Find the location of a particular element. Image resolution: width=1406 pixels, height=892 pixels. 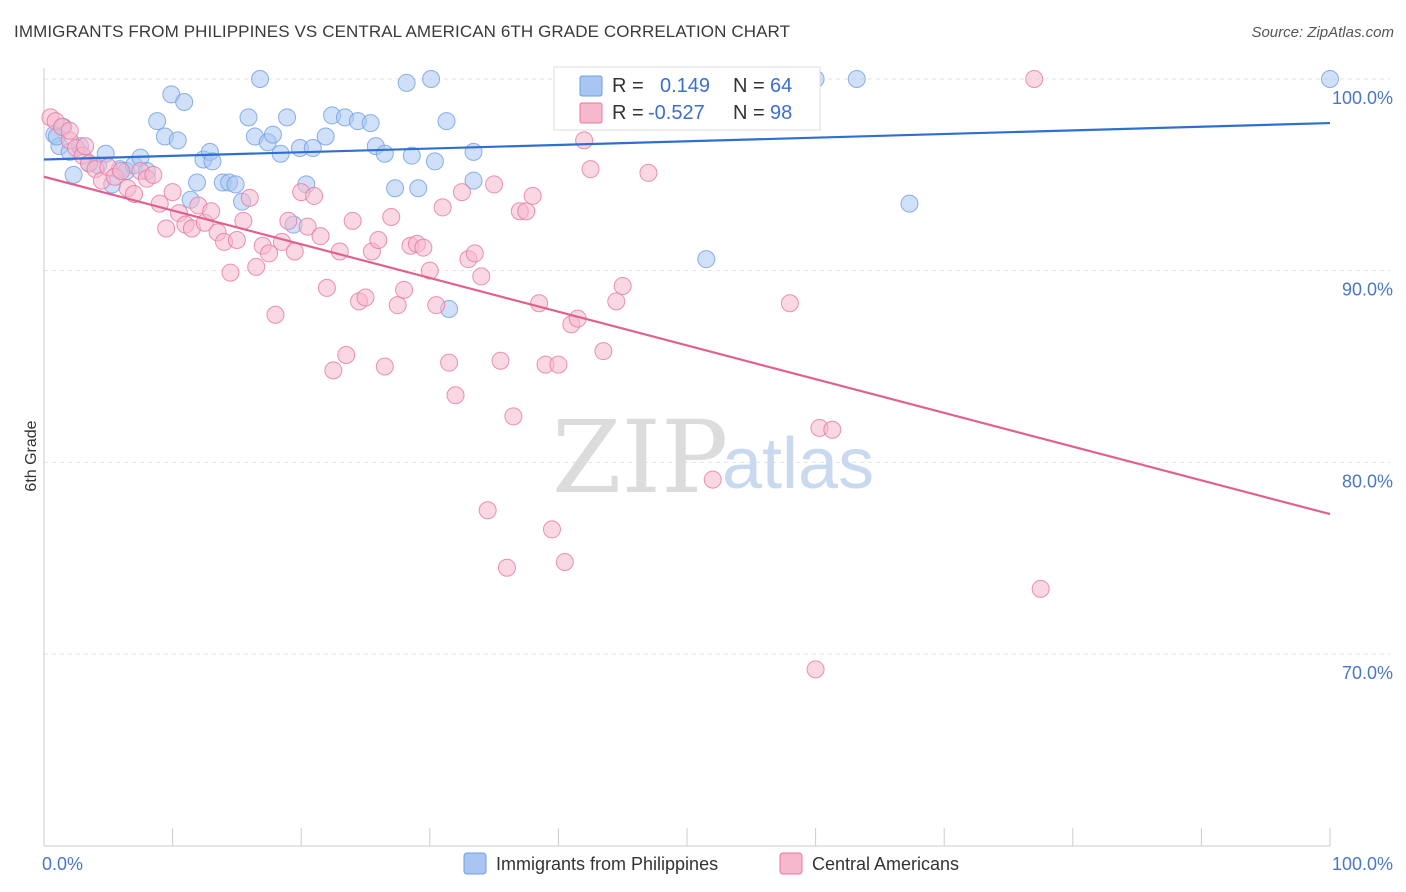

stats-n-value-1: 64 is located at coordinates (781, 86).